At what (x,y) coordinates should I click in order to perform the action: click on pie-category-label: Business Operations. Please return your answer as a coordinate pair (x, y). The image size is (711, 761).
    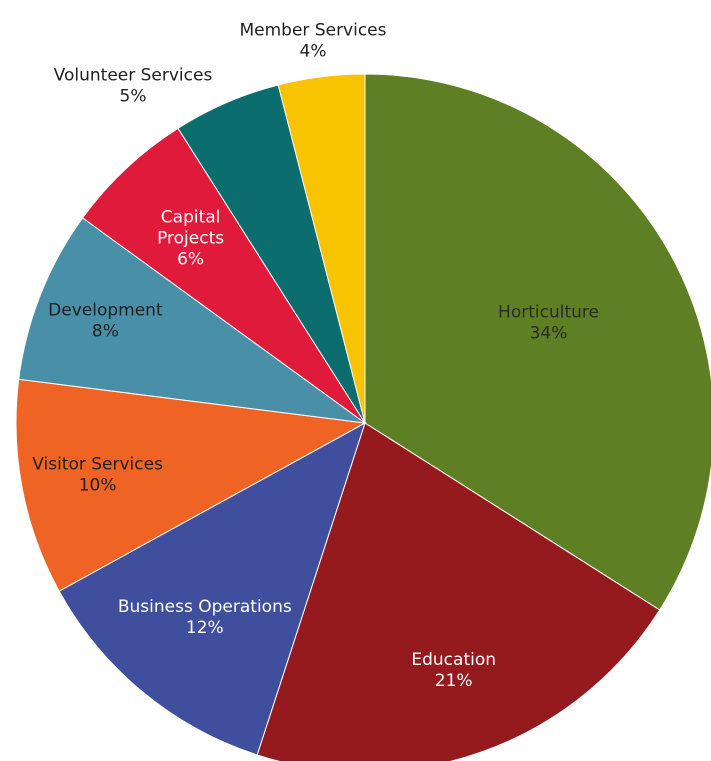
    Looking at the image, I should click on (205, 607).